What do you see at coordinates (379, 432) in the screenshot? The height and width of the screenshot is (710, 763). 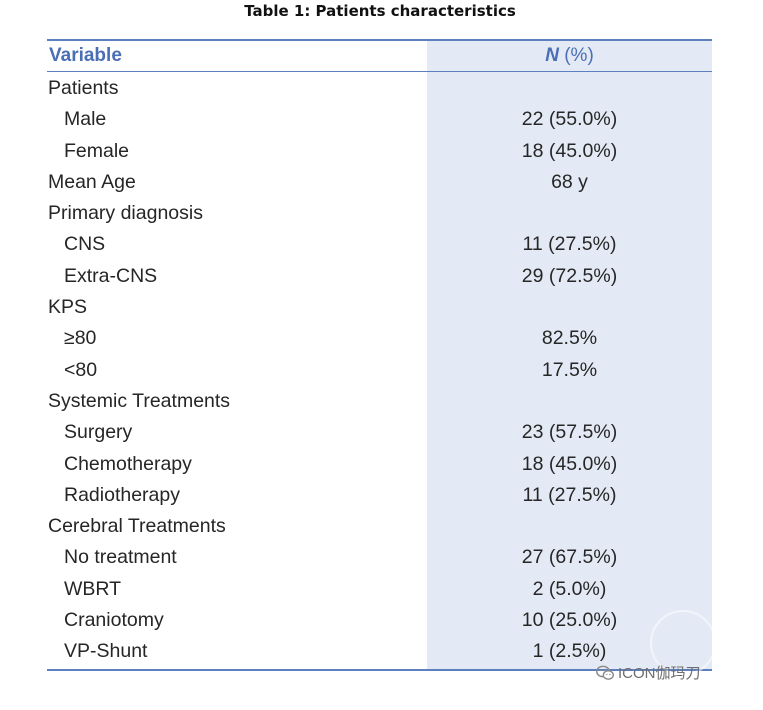 I see `table-row: Surgery 23 (57.5%)` at bounding box center [379, 432].